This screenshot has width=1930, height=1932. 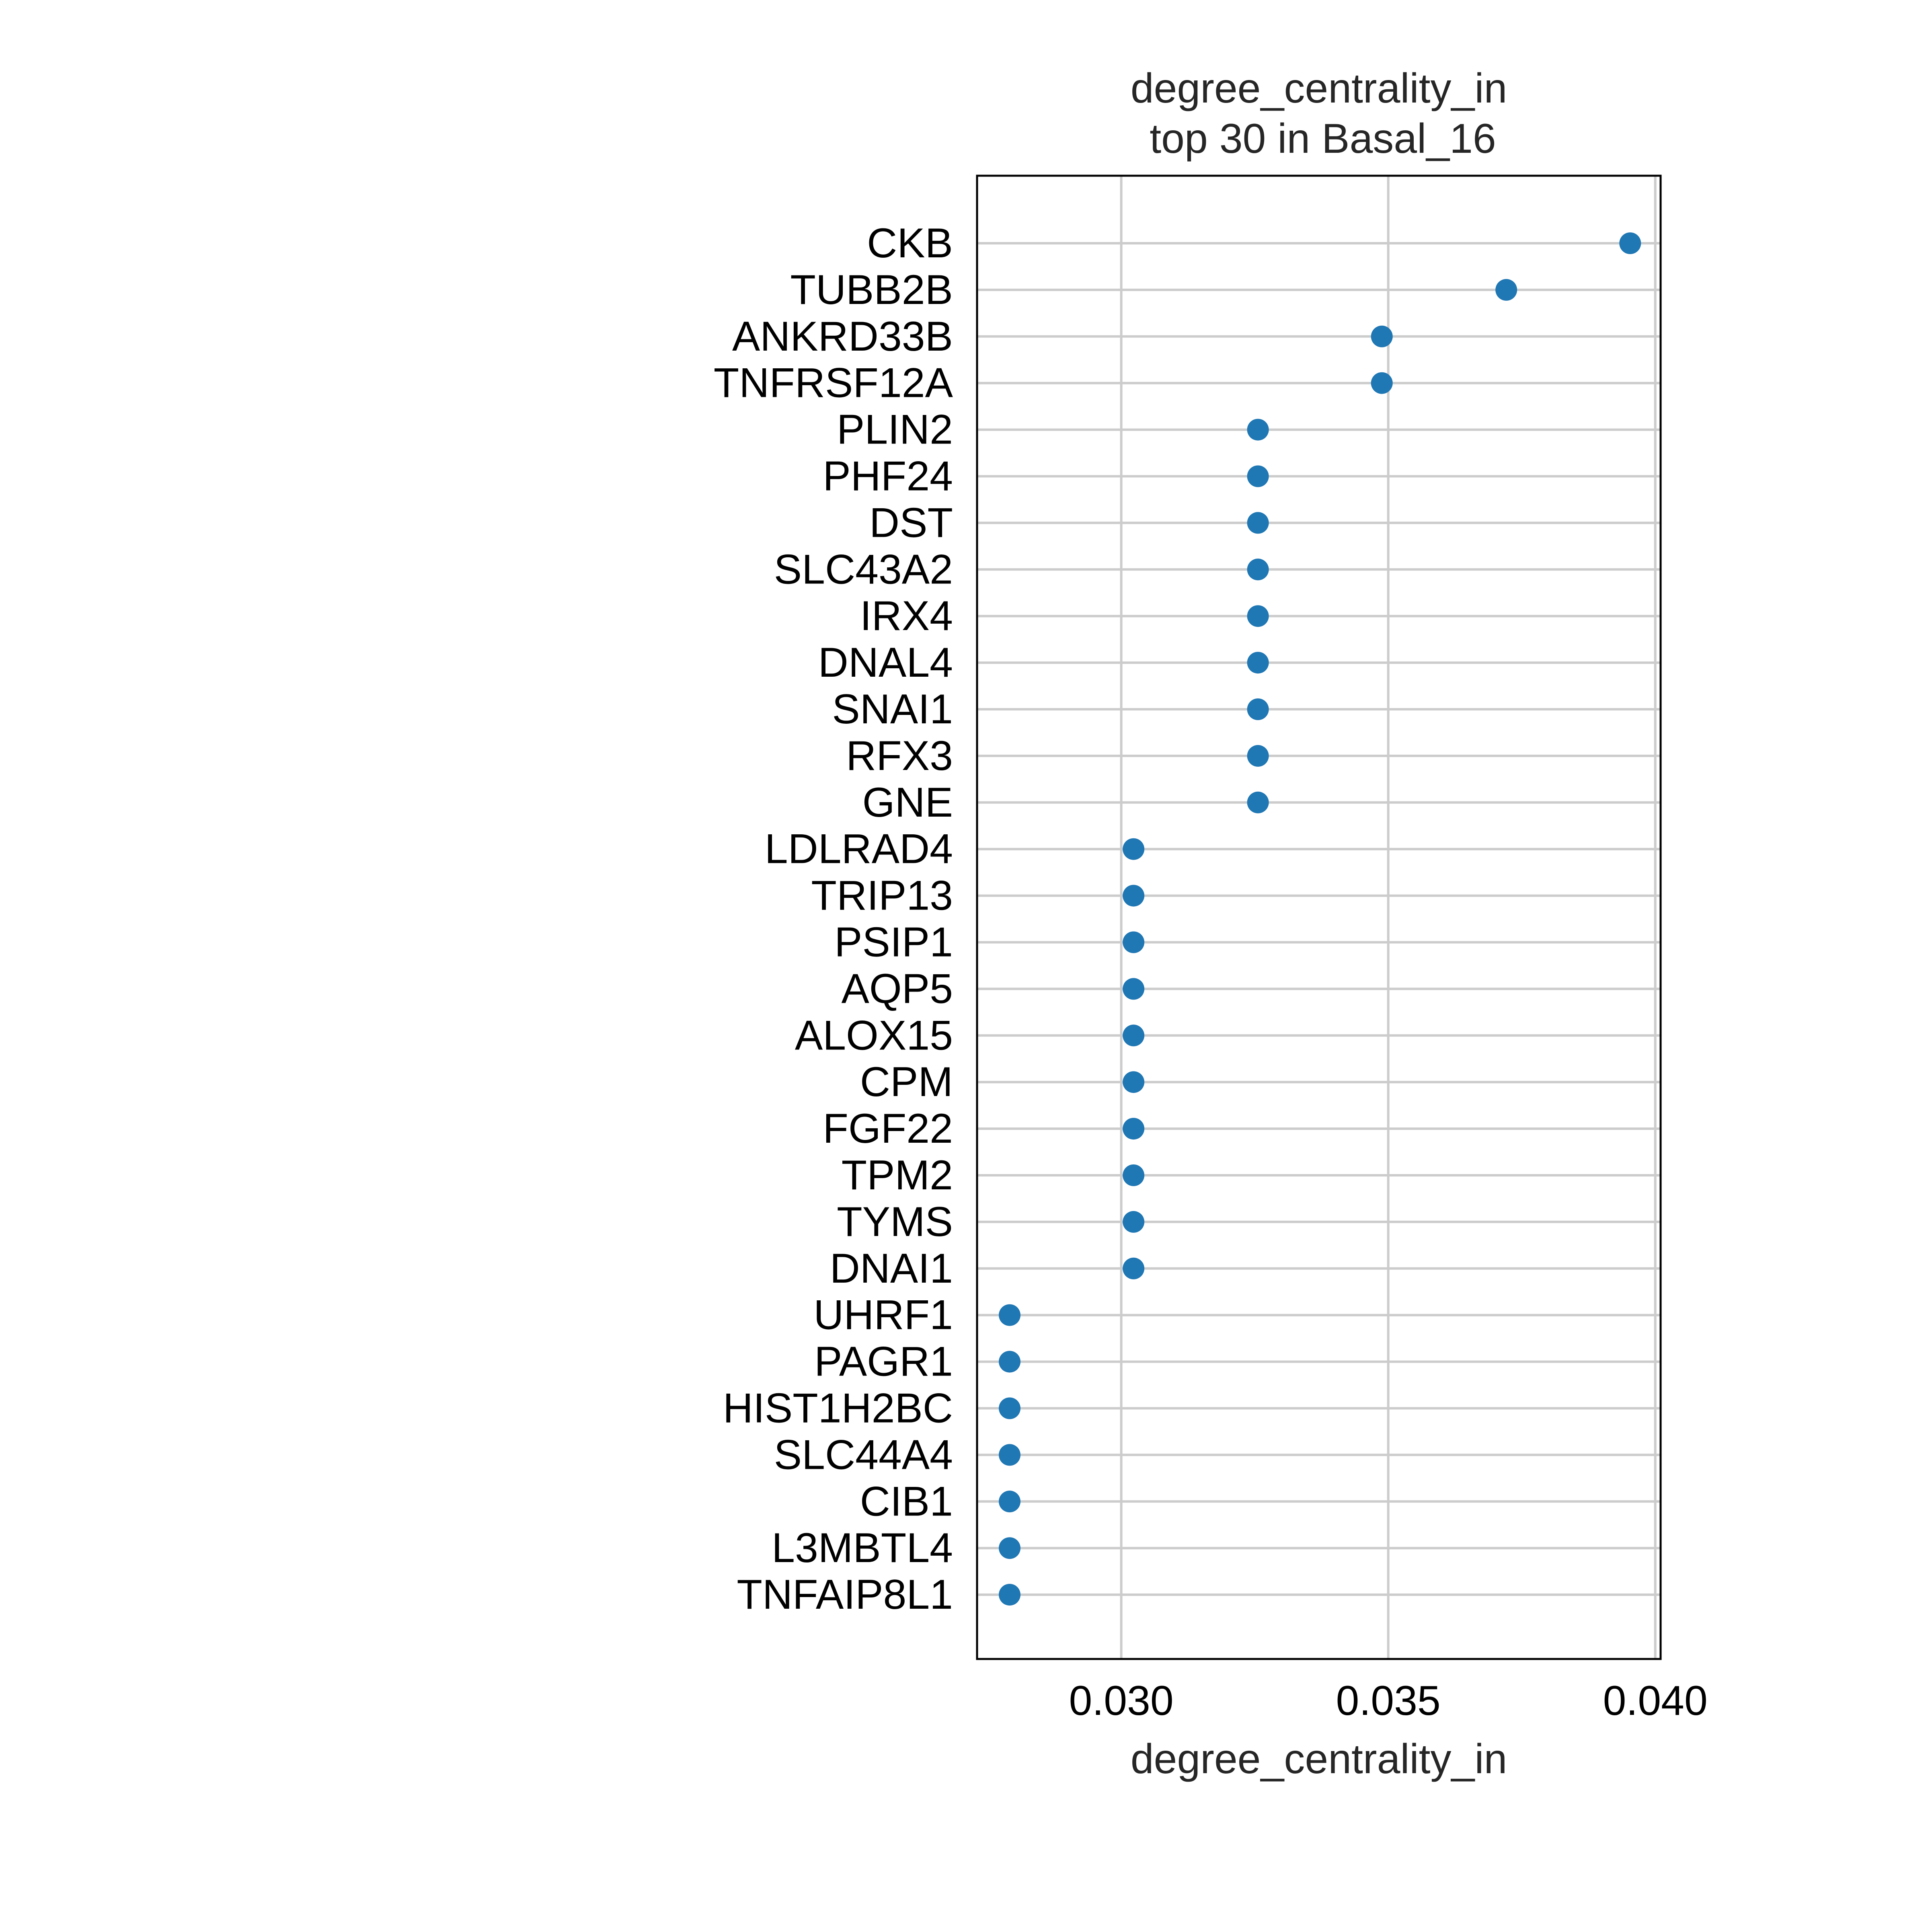 What do you see at coordinates (882, 896) in the screenshot?
I see `y-tick-label: TRIP13` at bounding box center [882, 896].